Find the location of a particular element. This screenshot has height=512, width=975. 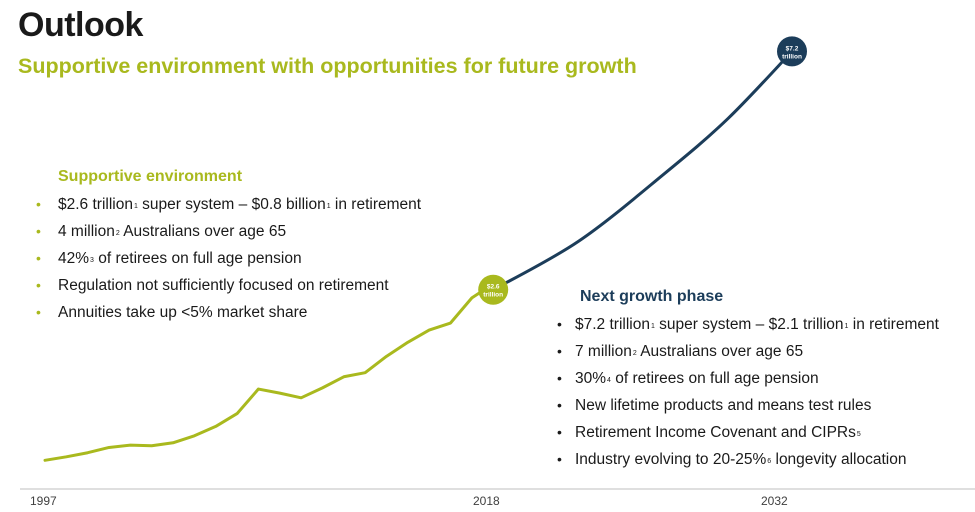

list-item: • 42%3 of retirees on full age pension is located at coordinates (271, 258).